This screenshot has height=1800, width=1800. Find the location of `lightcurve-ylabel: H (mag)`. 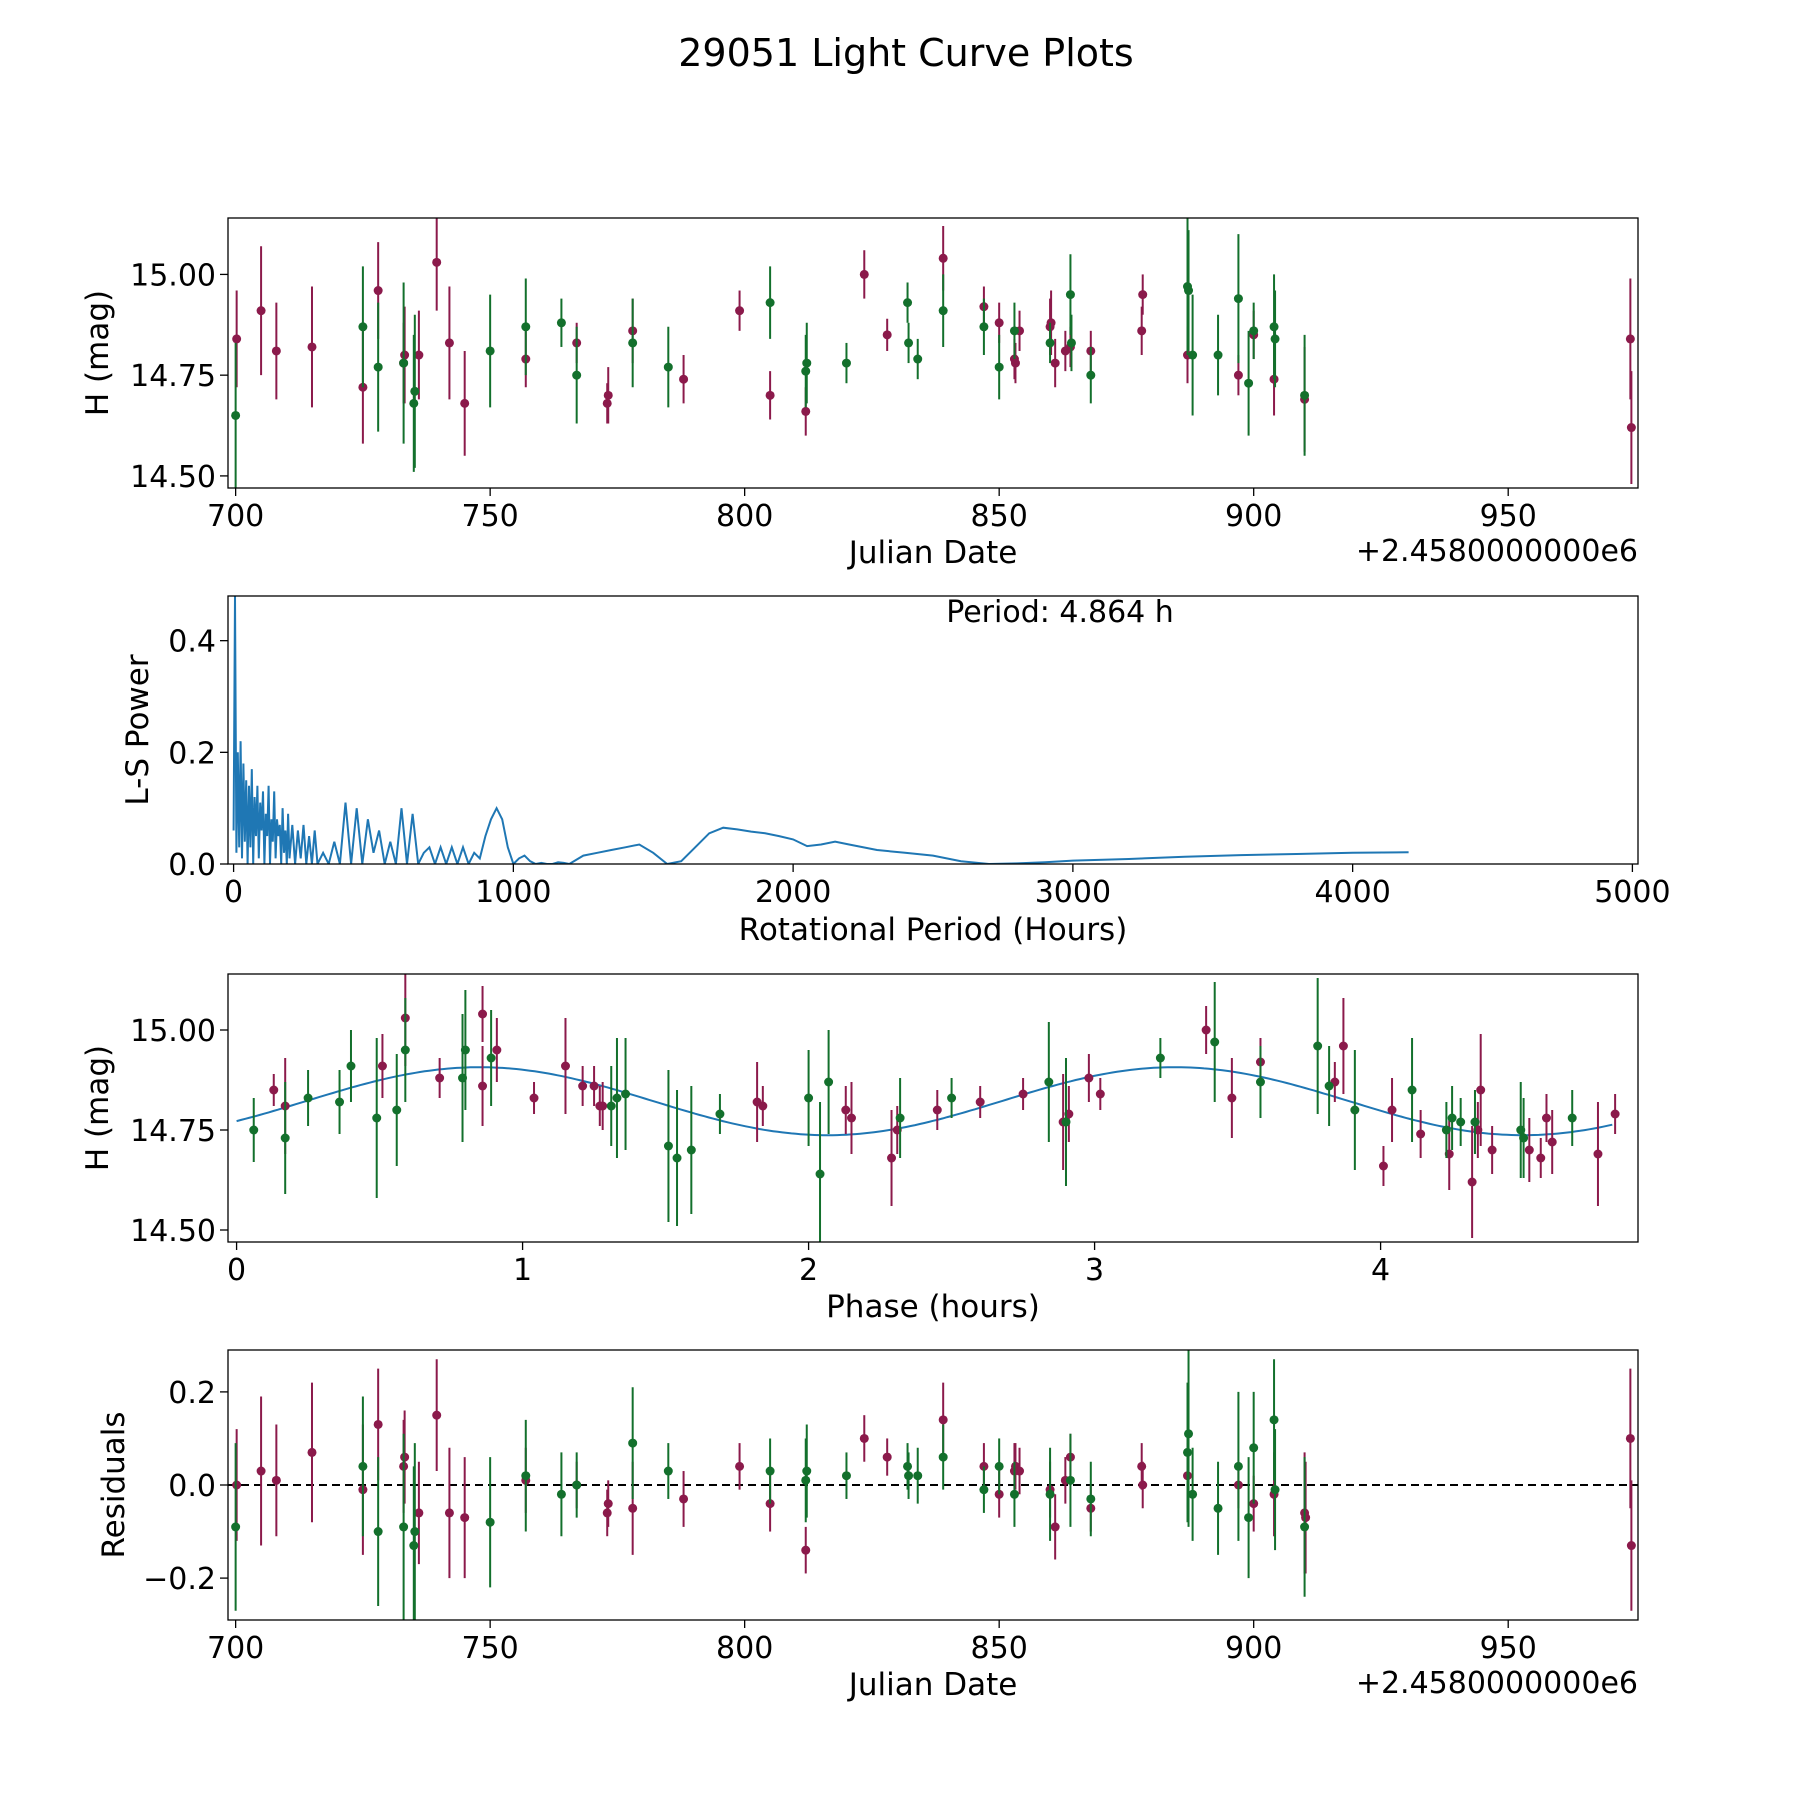

lightcurve-ylabel: H (mag) is located at coordinates (98, 353).